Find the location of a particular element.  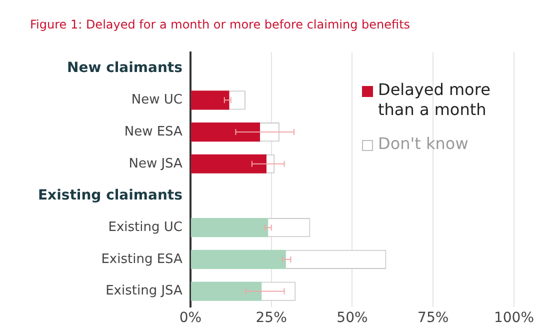

y-tick-label: Existing ESA is located at coordinates (142, 259).